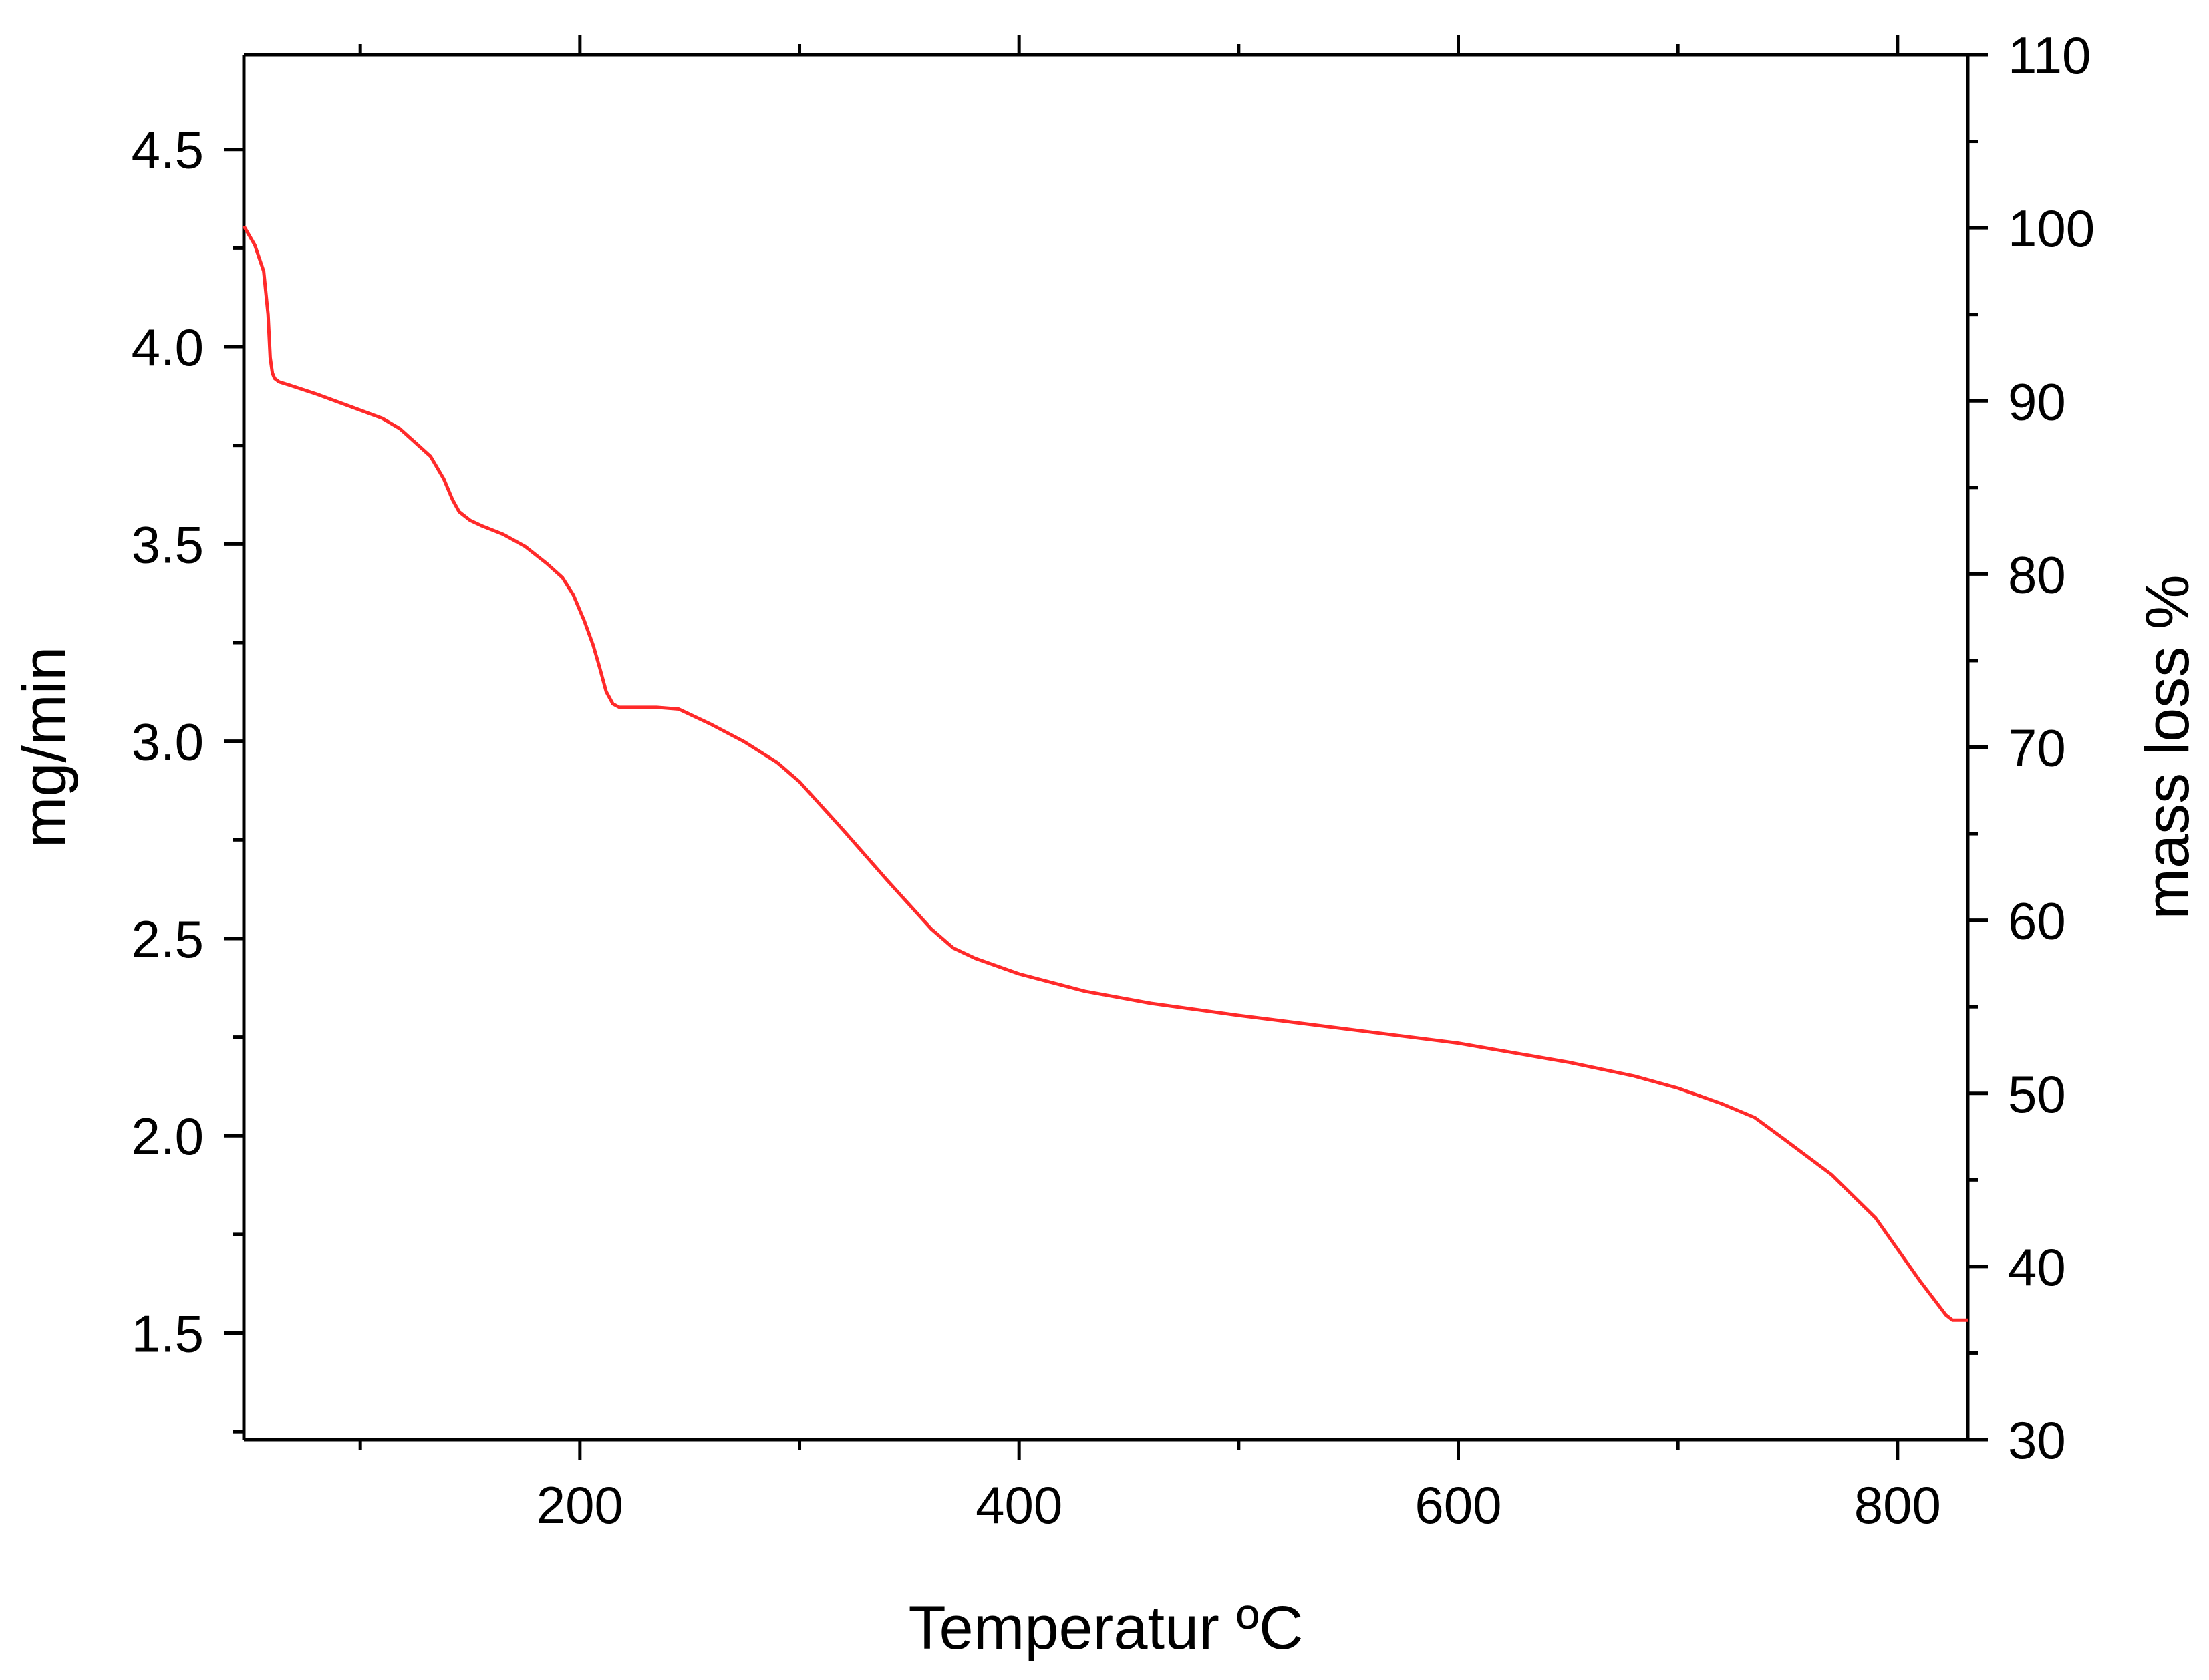  What do you see at coordinates (2037, 401) in the screenshot?
I see `y-right-tick-label: 90` at bounding box center [2037, 401].